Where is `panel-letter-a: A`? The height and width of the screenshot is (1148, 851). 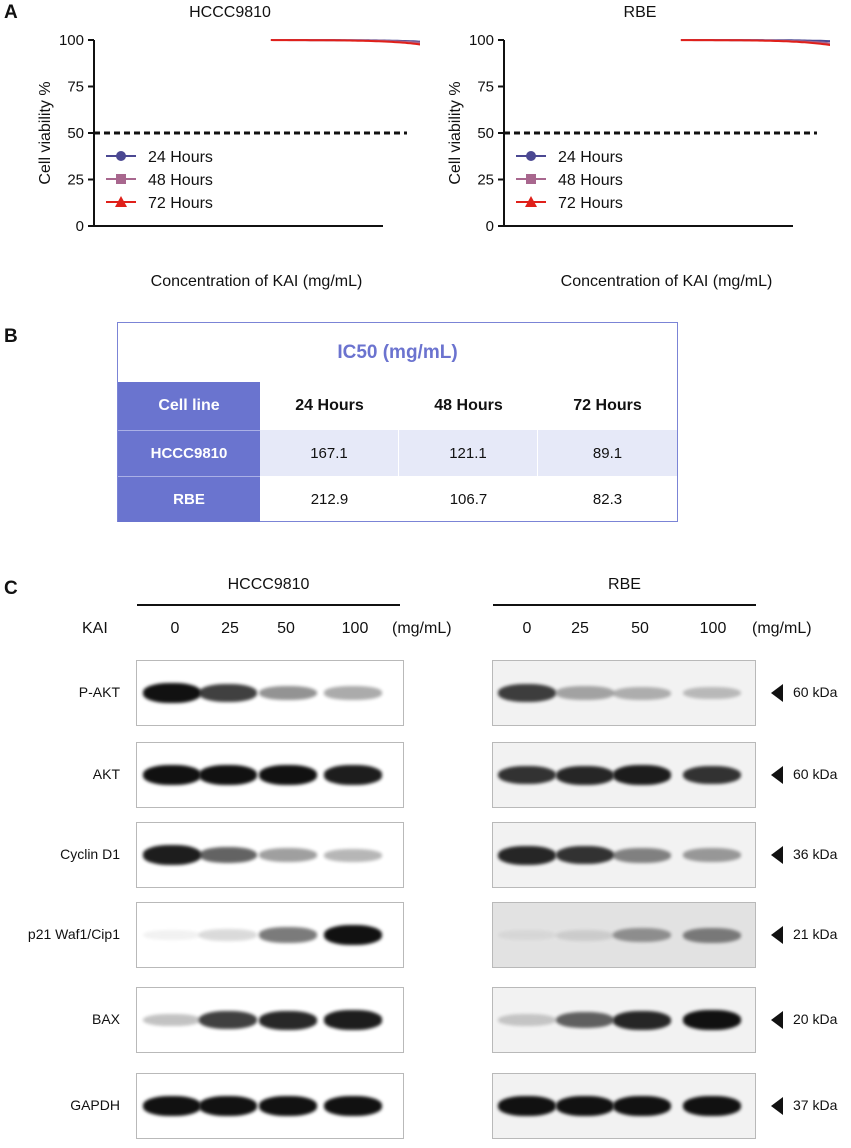
panel-letter-a: A is located at coordinates (11, 12).